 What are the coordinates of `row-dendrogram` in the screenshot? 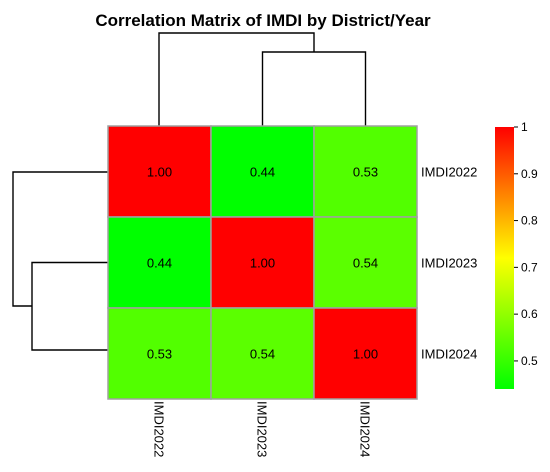 It's located at (60, 261).